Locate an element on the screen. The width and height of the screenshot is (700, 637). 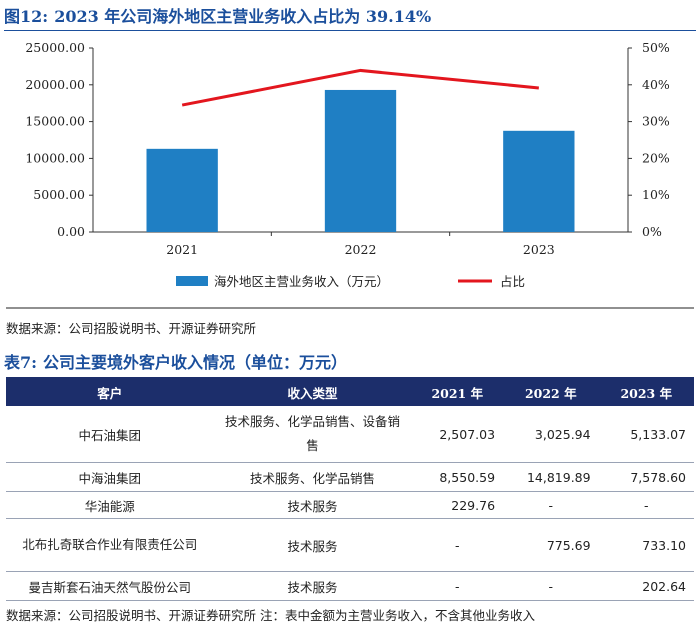
cell-2022: 14,819.89 is located at coordinates (551, 477).